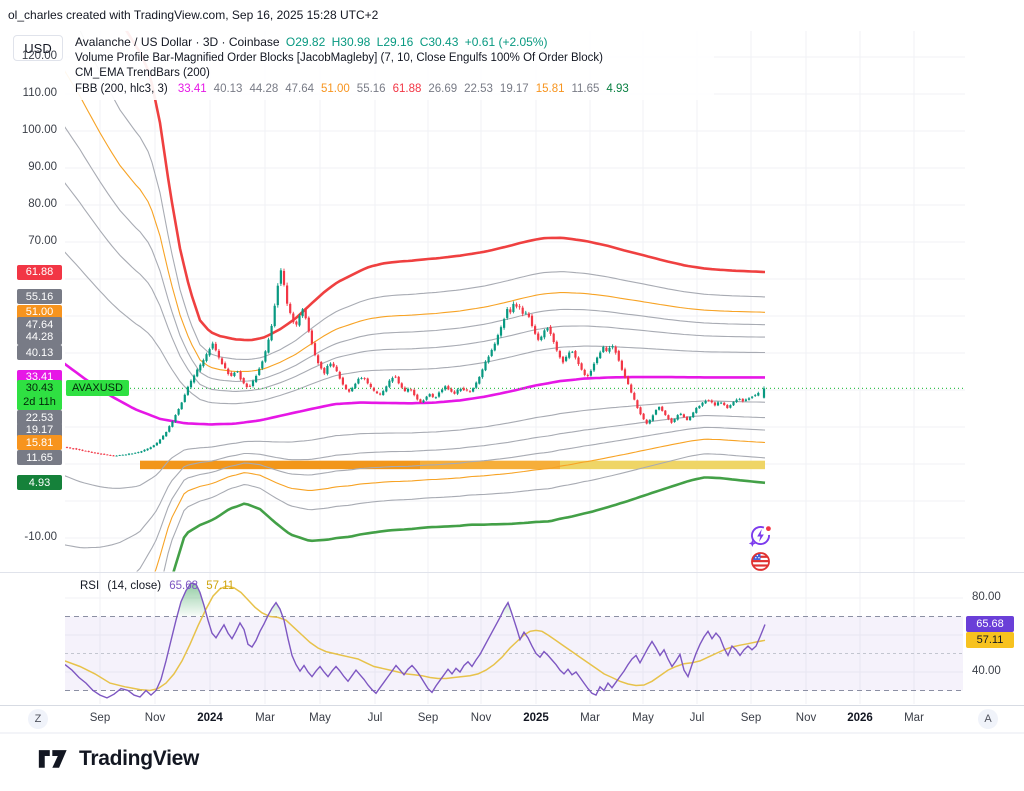  I want to click on price-level-badge: 19.17, so click(39, 430).